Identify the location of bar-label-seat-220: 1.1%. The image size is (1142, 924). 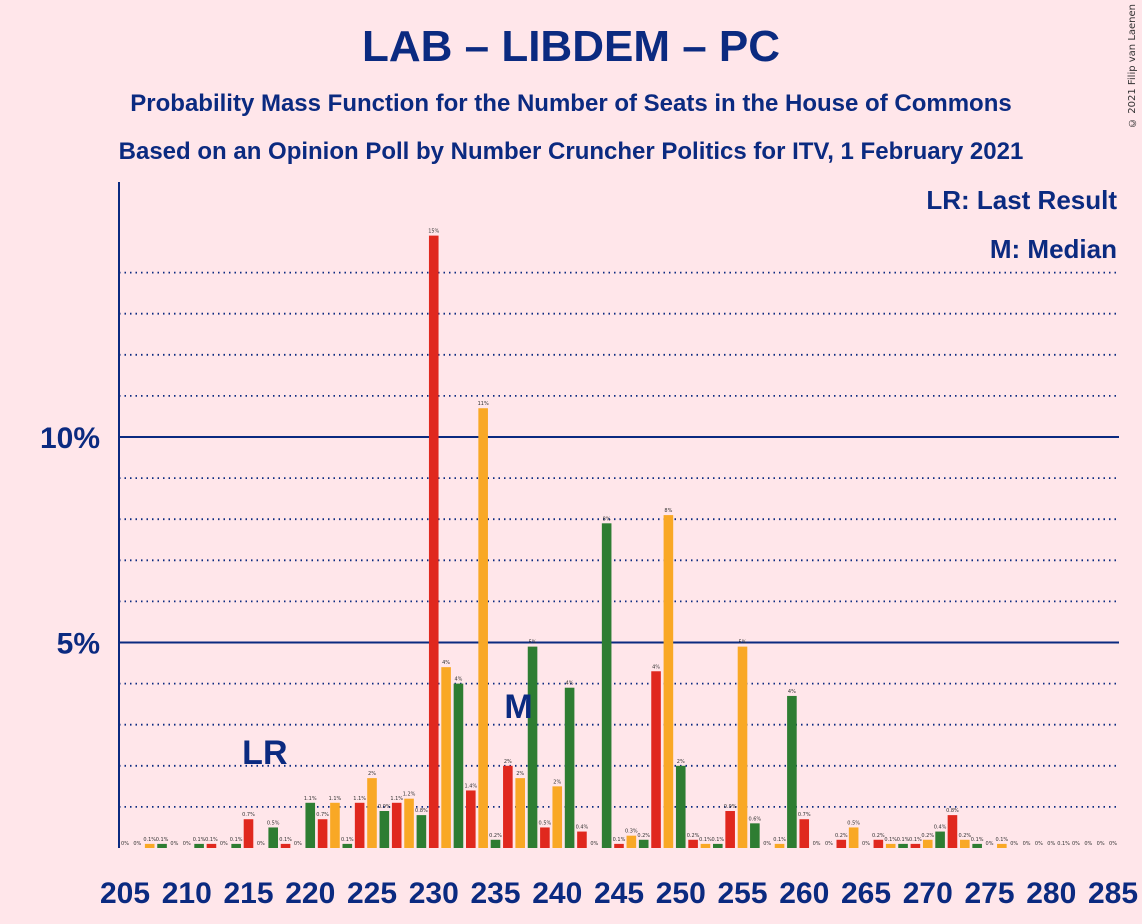
(310, 799).